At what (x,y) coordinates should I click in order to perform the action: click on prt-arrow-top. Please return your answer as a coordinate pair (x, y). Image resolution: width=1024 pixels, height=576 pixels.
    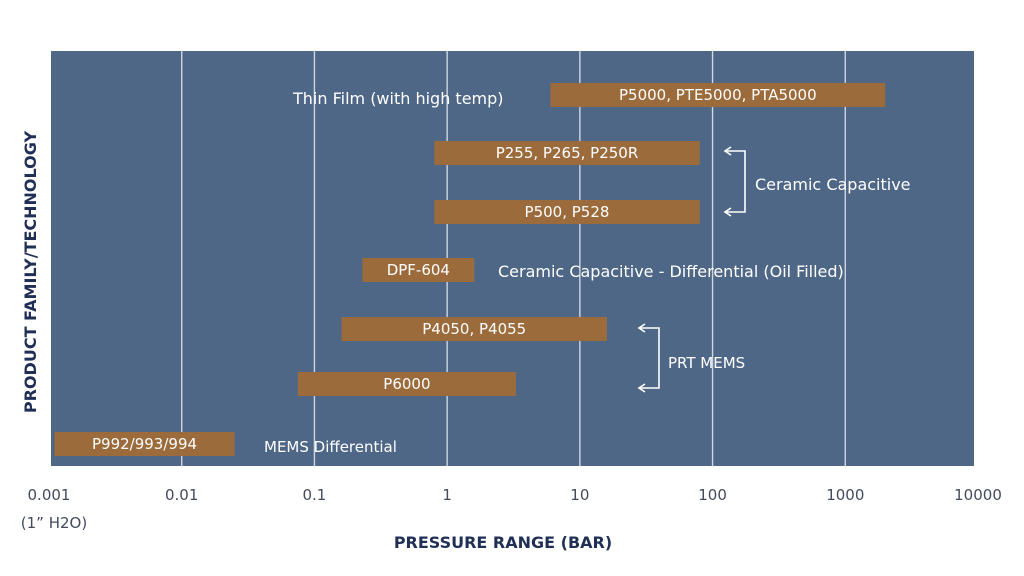
    Looking at the image, I should click on (641, 328).